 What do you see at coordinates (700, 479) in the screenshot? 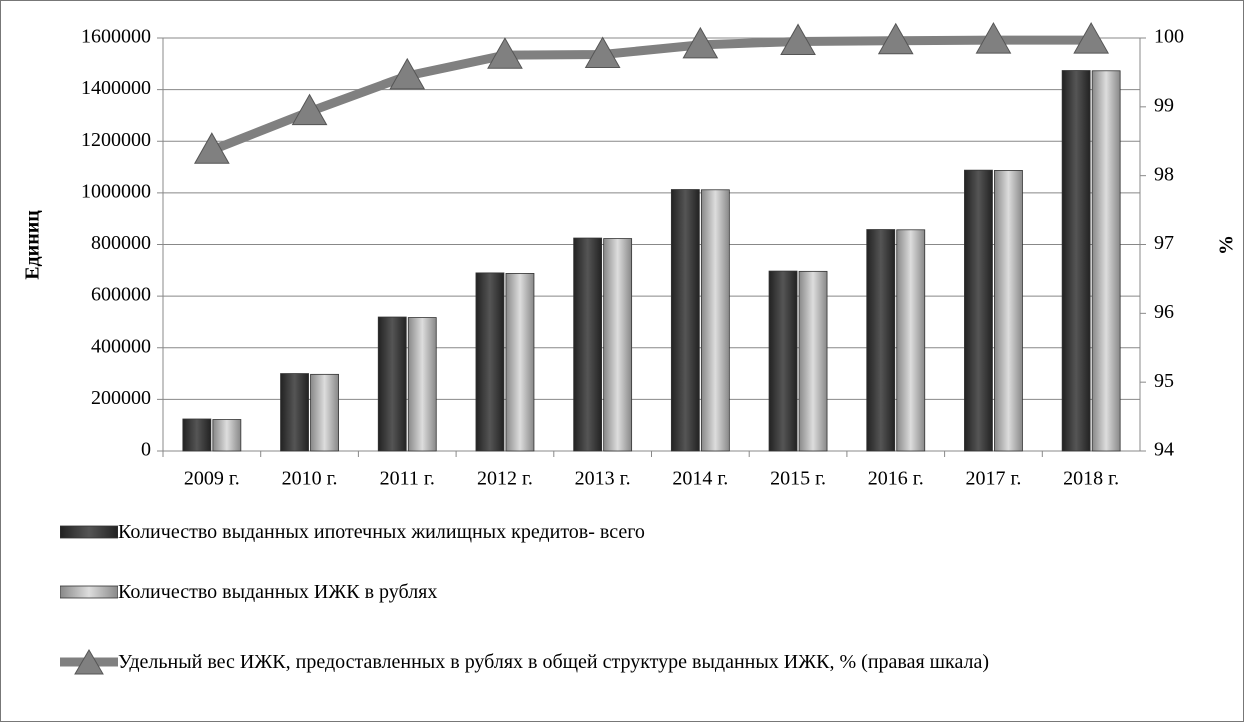
I see `x-tick-label: 2014 г.` at bounding box center [700, 479].